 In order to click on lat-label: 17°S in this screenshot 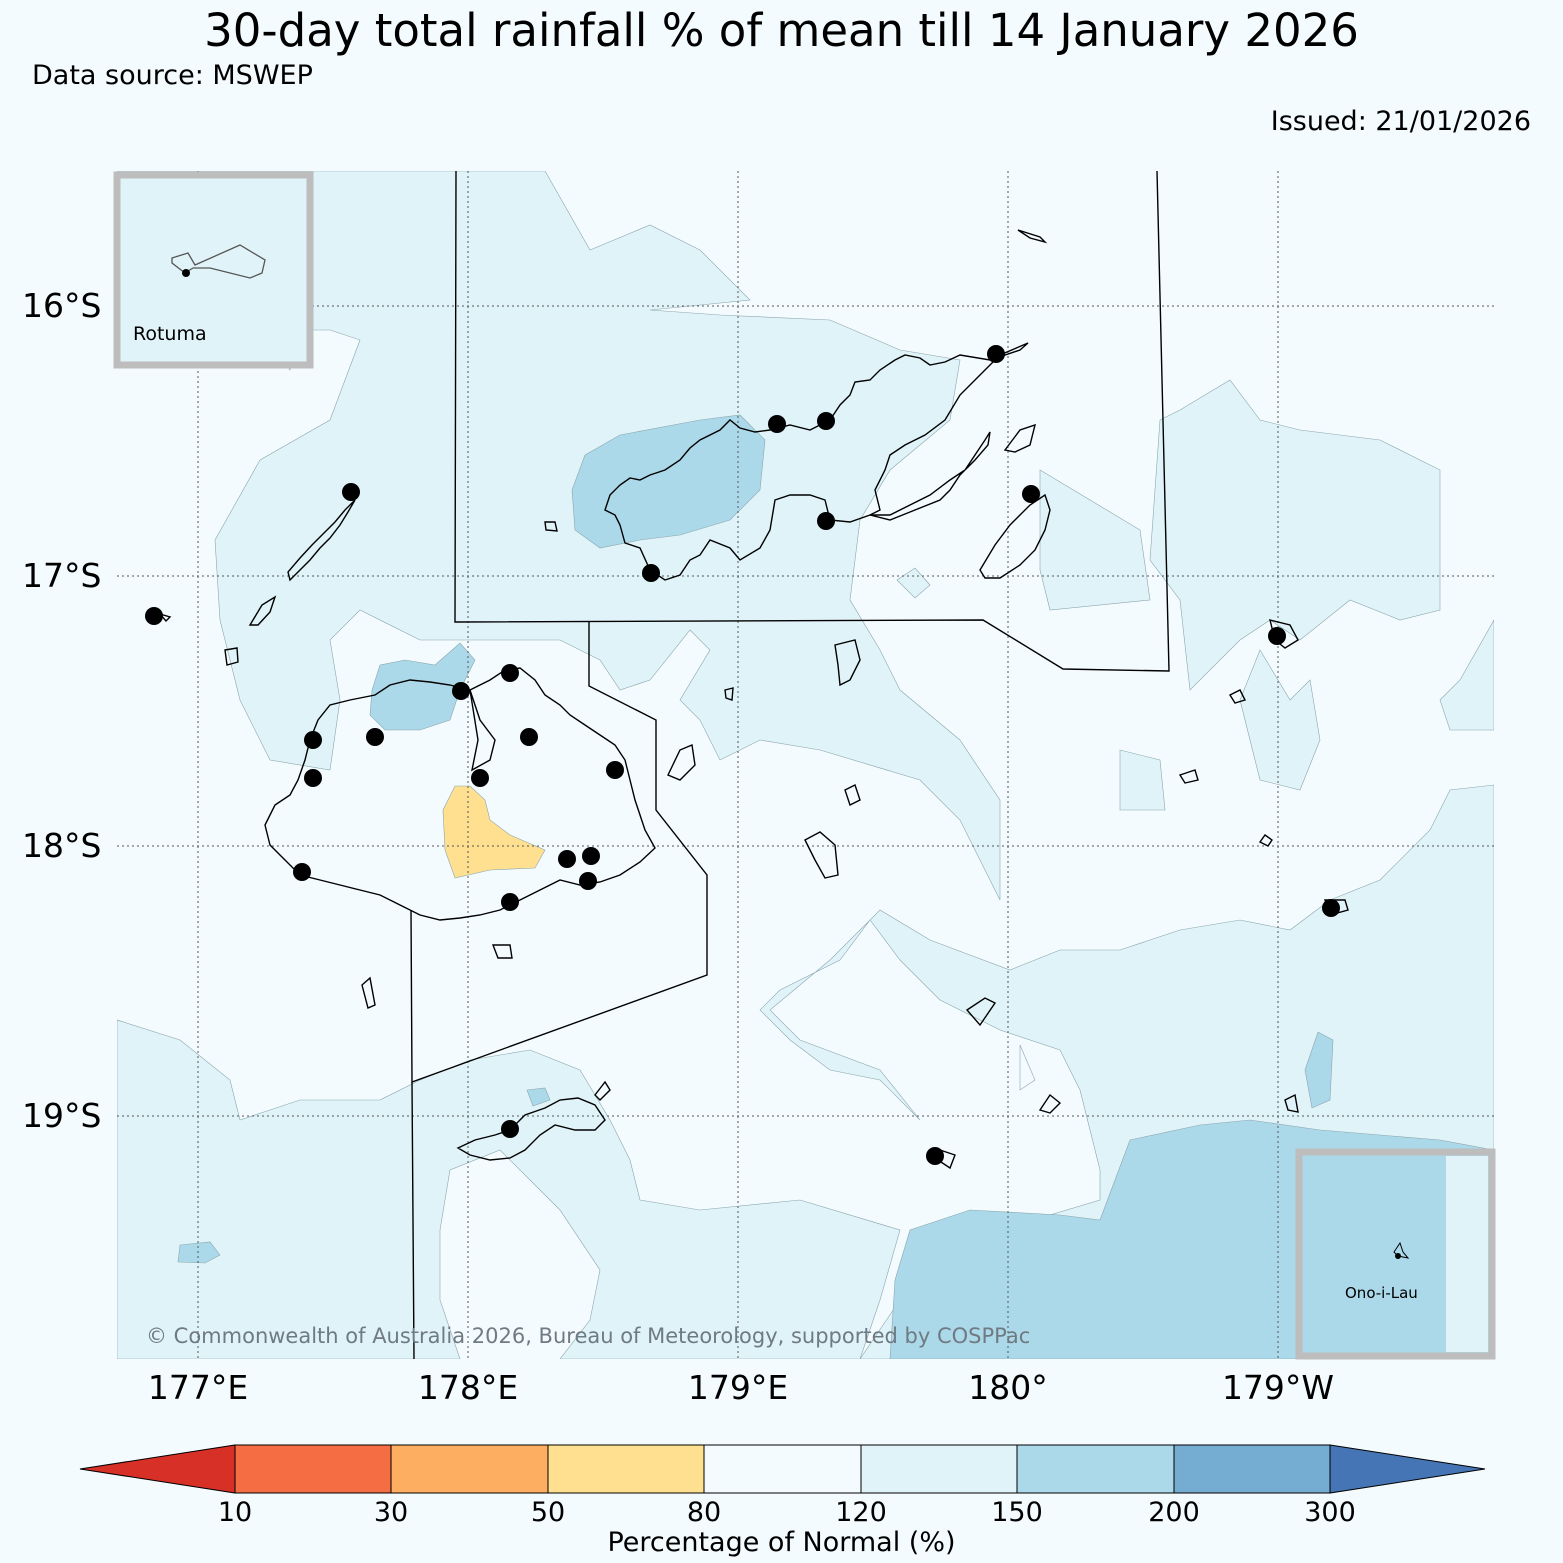, I will do `click(62, 575)`.